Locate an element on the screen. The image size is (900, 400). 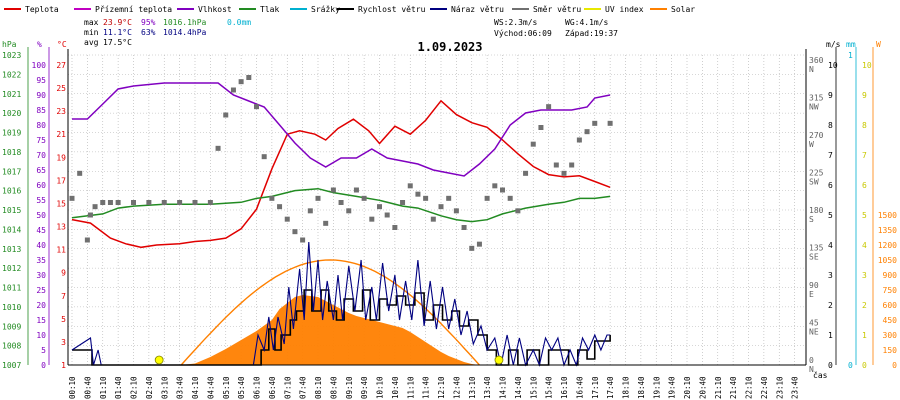
sunrise-marker is located at coordinates (159, 360).